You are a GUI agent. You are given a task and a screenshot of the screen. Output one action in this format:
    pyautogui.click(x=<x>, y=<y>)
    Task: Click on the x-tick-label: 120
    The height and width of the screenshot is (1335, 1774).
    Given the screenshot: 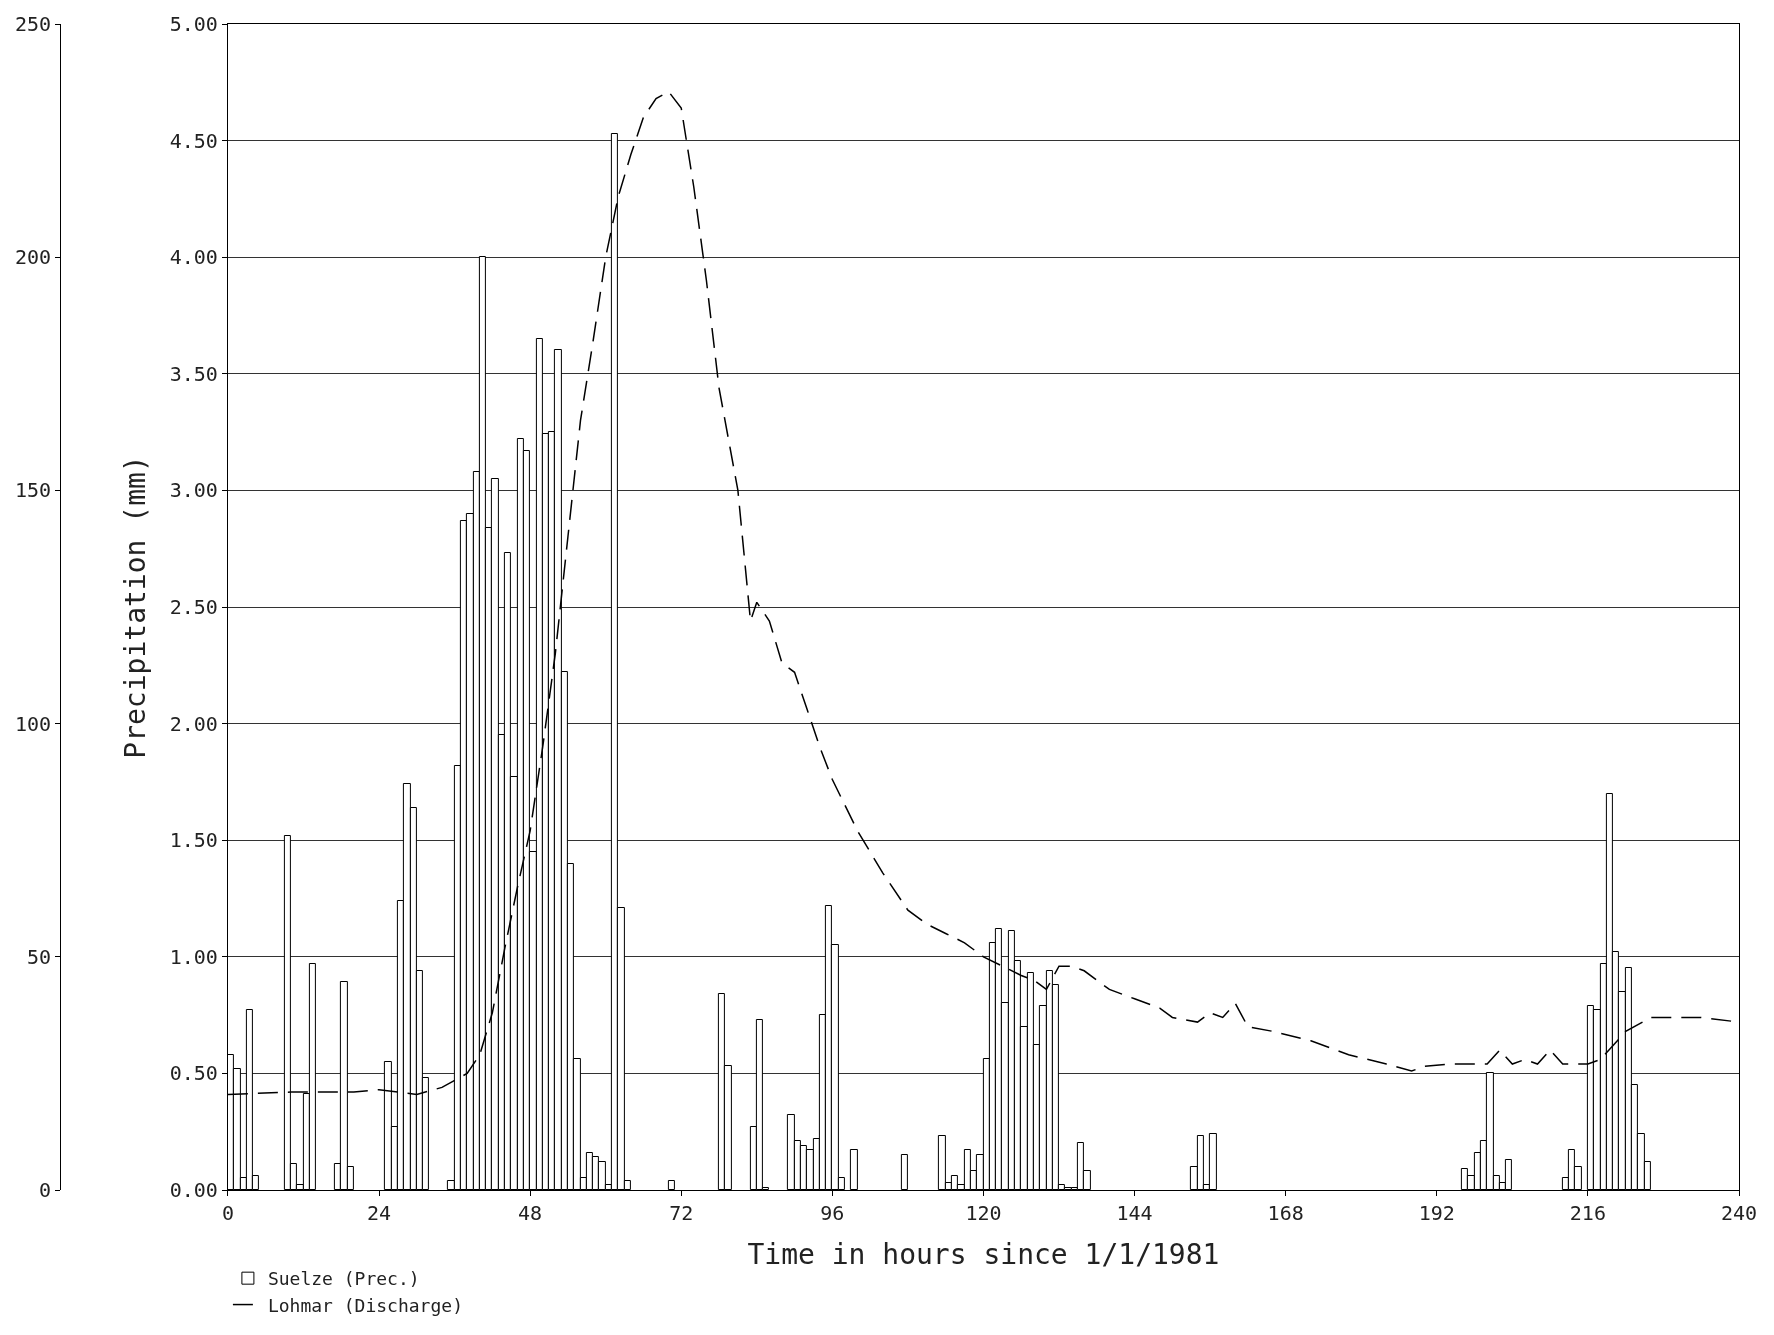 What is the action you would take?
    pyautogui.click(x=983, y=1213)
    